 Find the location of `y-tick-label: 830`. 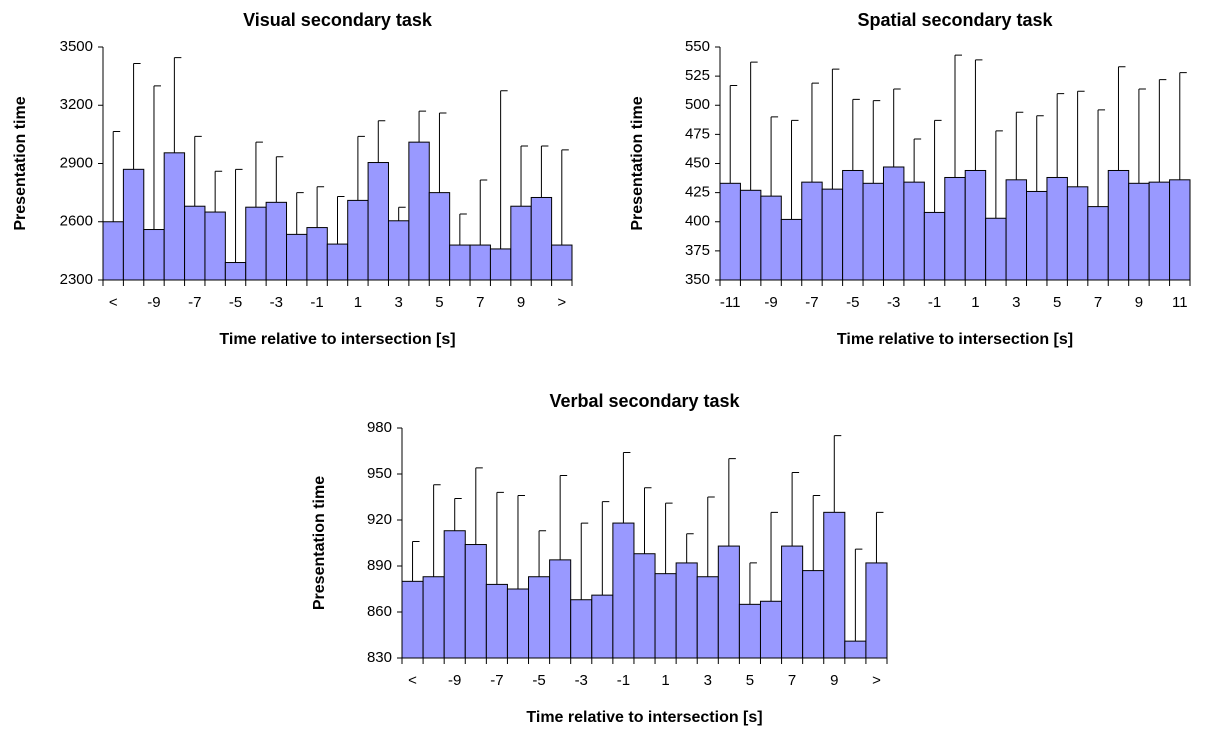

y-tick-label: 830 is located at coordinates (379, 657).